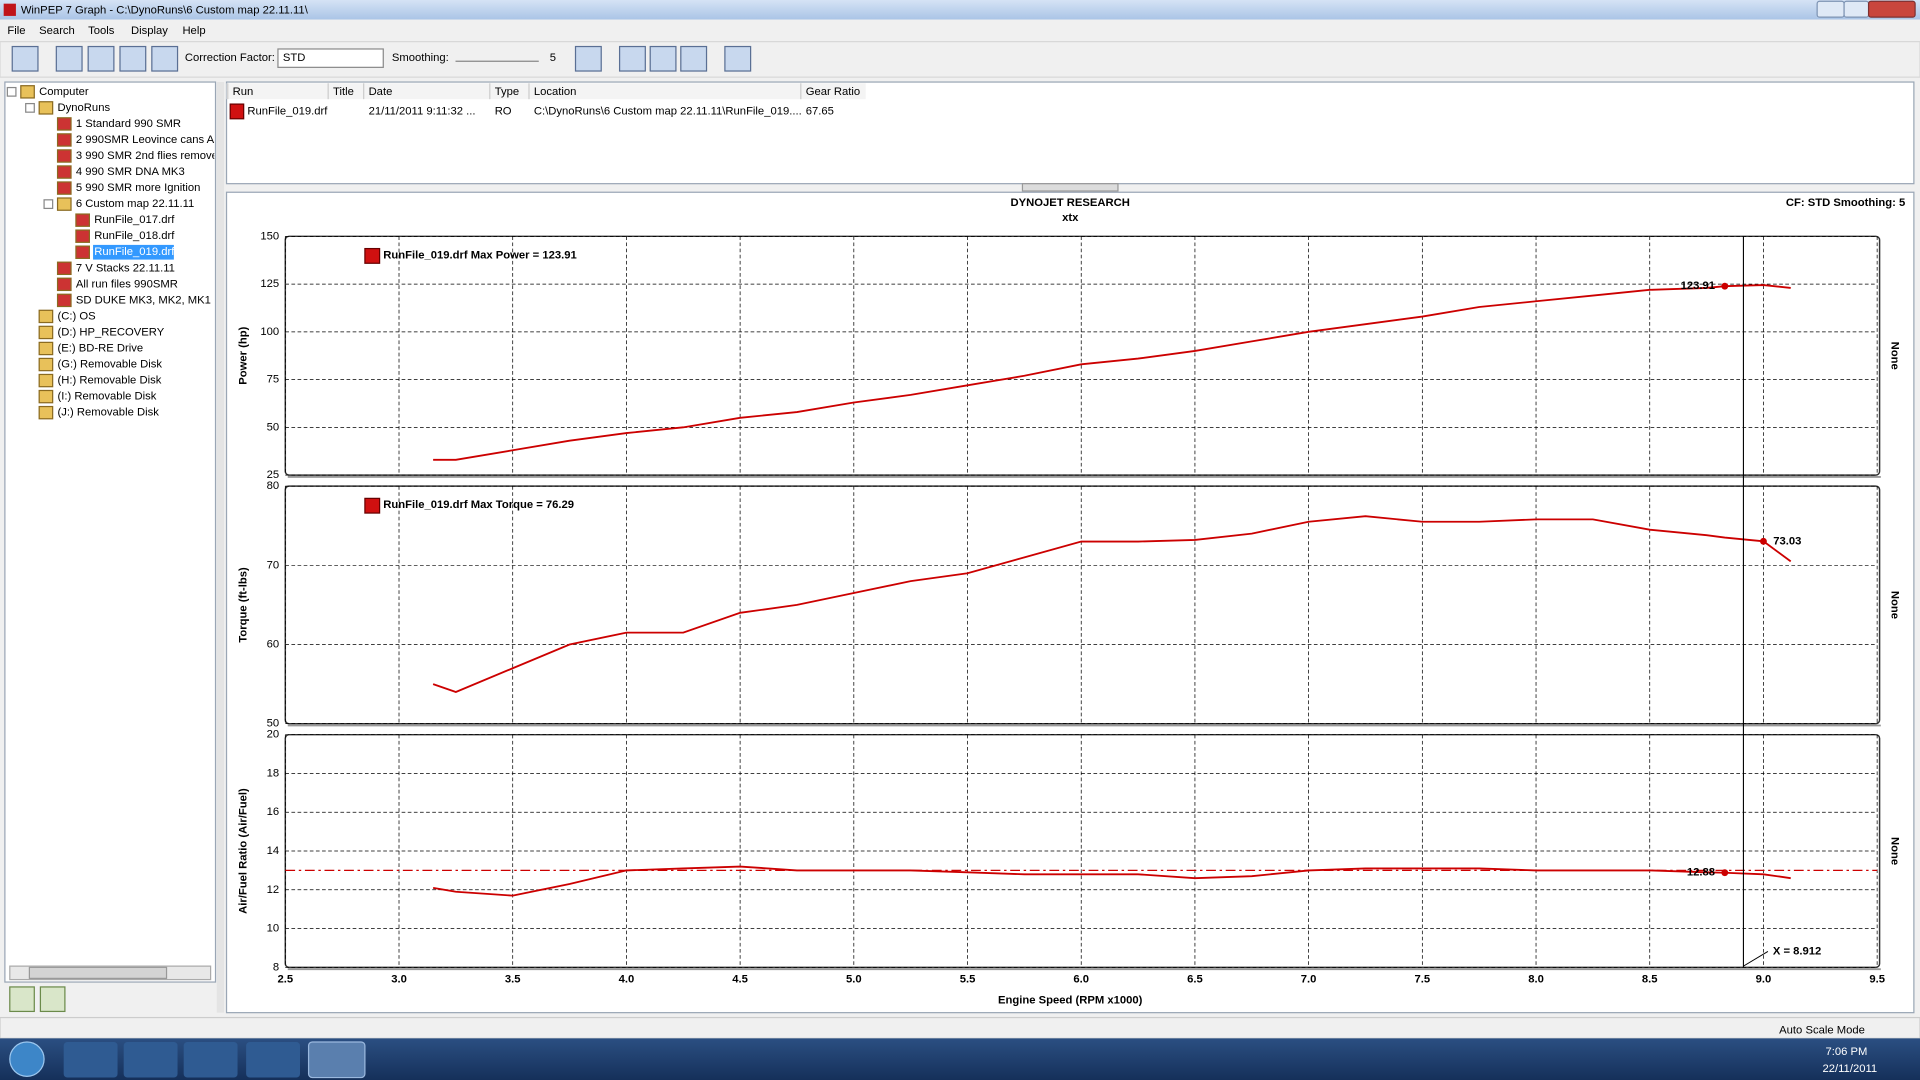 Image resolution: width=1920 pixels, height=1080 pixels. What do you see at coordinates (110, 364) in the screenshot?
I see `tree-label: (G:) Removable Disk` at bounding box center [110, 364].